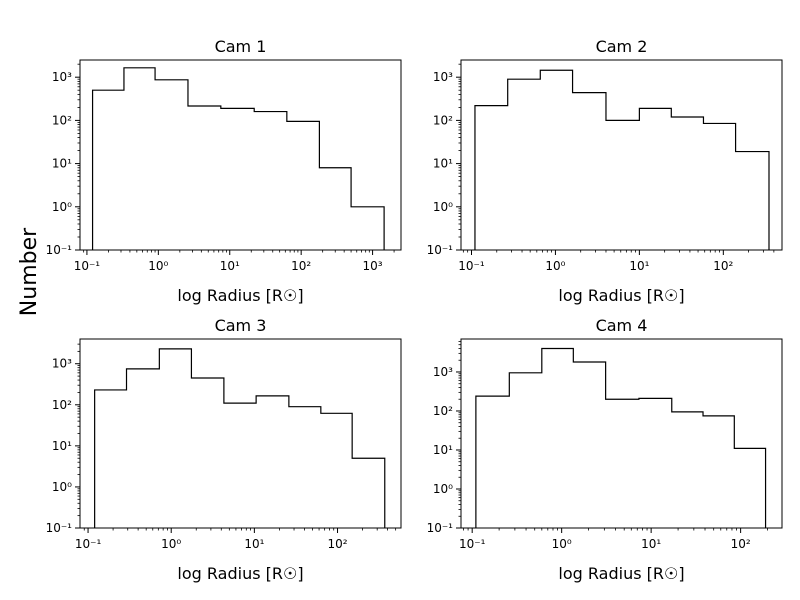  Describe the element at coordinates (622, 325) in the screenshot. I see `panel-title: Cam 4` at that location.